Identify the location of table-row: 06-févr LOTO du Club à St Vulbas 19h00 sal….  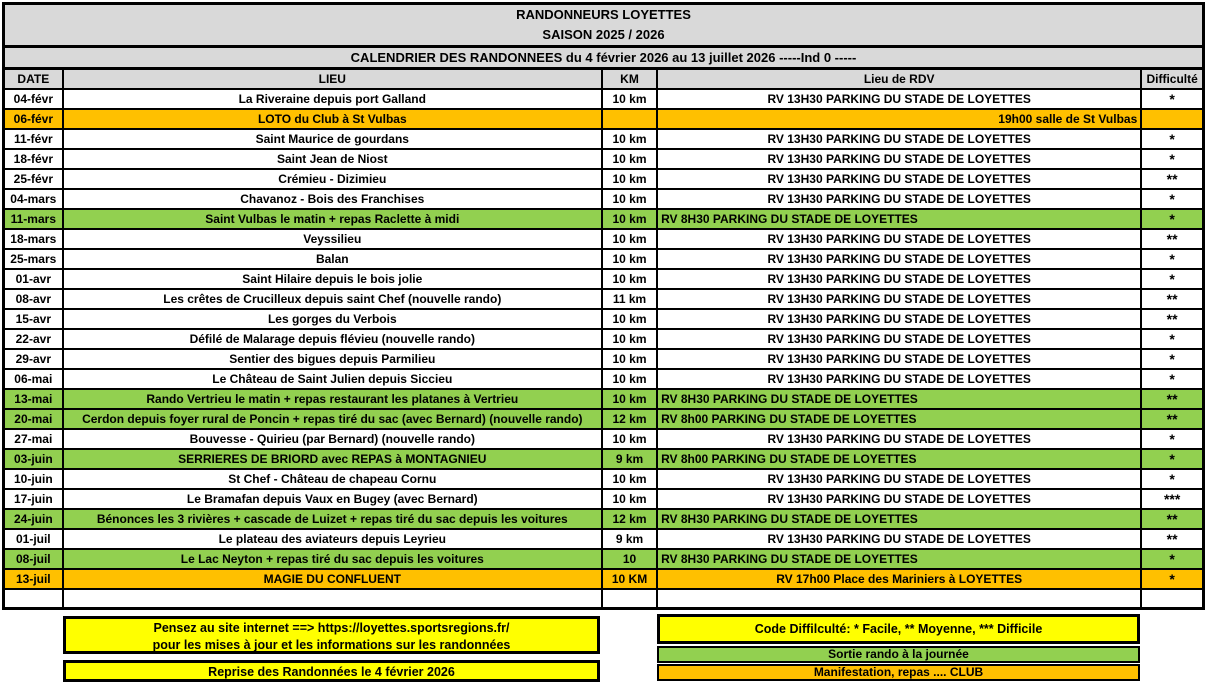
(603, 118).